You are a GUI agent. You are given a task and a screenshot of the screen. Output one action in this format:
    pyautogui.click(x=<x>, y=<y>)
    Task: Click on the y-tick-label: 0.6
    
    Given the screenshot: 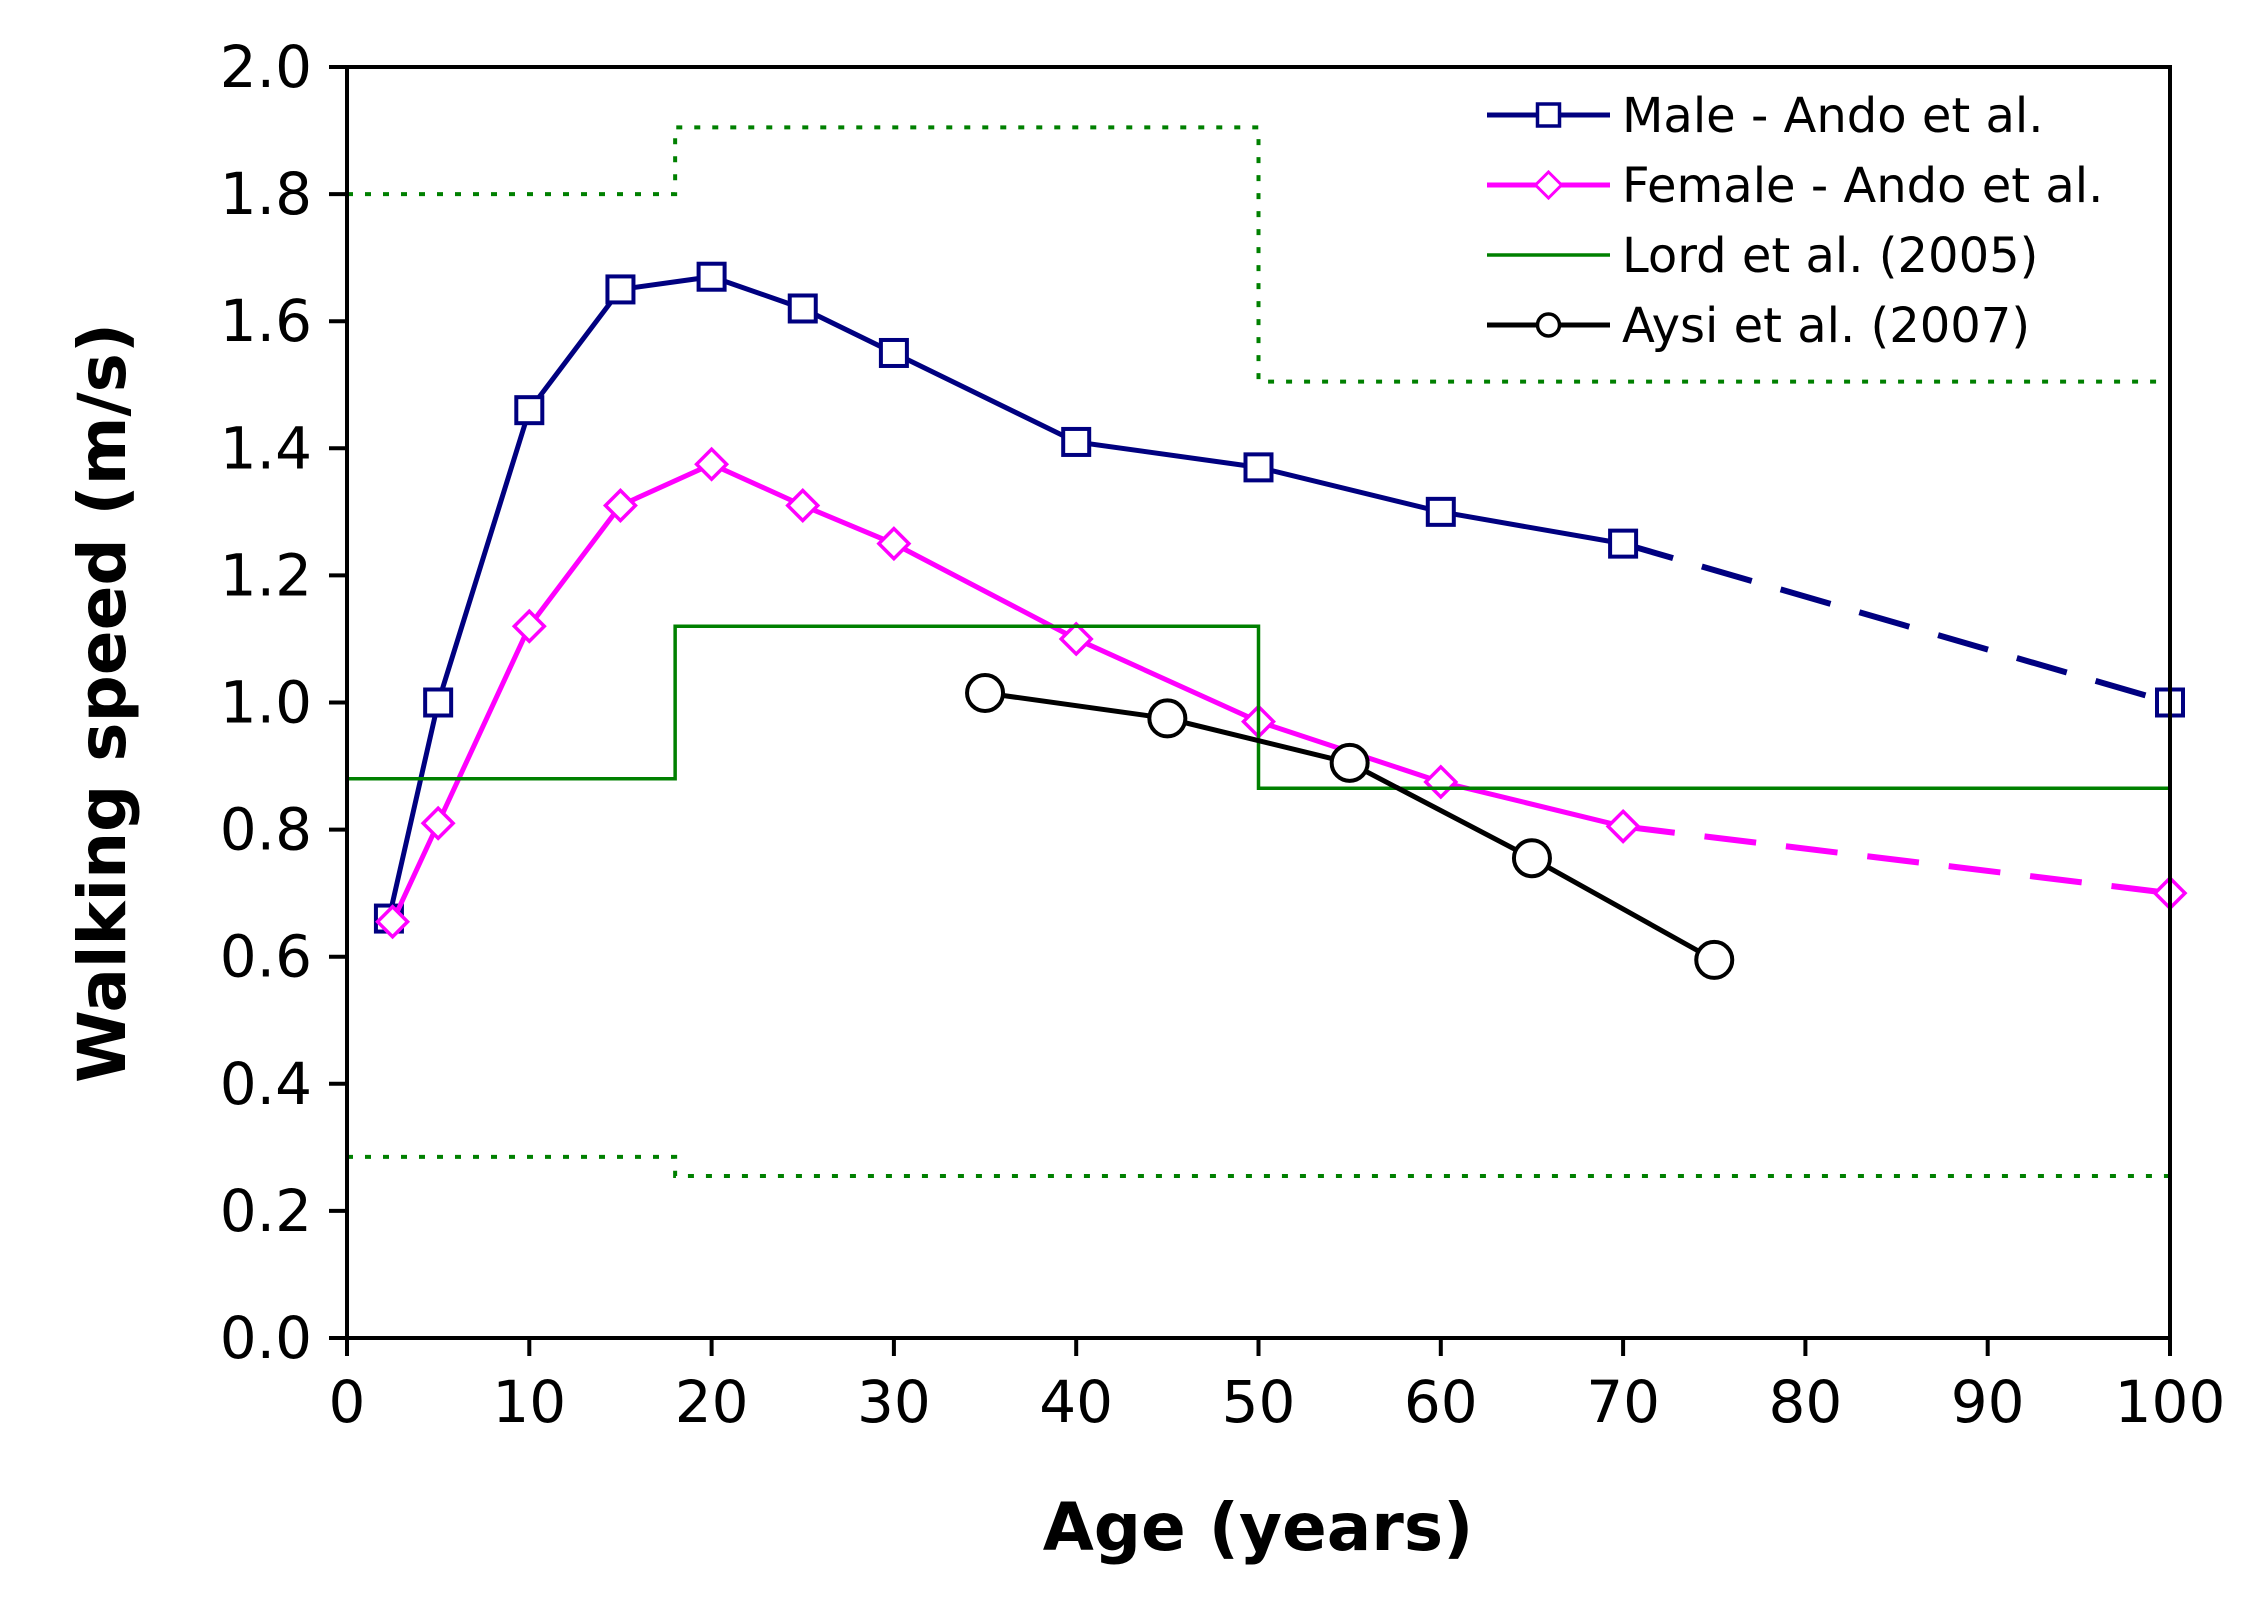 What is the action you would take?
    pyautogui.click(x=266, y=957)
    